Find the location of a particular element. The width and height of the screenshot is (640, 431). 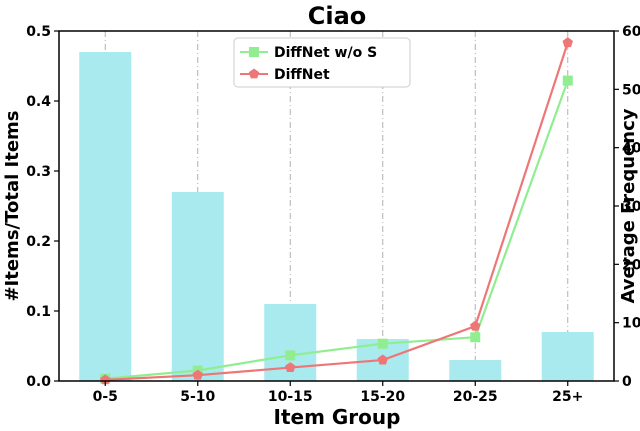

right-y-tick-label: 60 is located at coordinates (631, 32).